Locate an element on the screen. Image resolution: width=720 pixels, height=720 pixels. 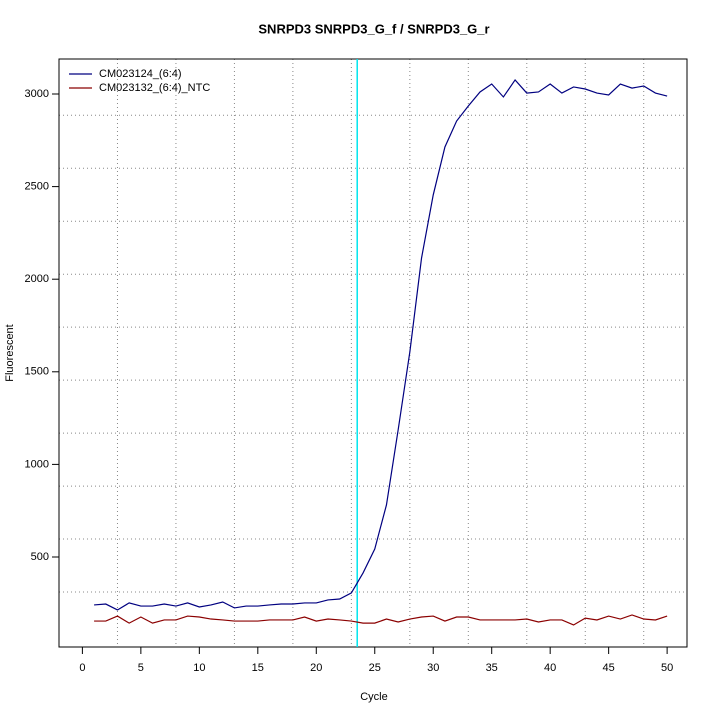
x-tick-label: 15 is located at coordinates (258, 668).